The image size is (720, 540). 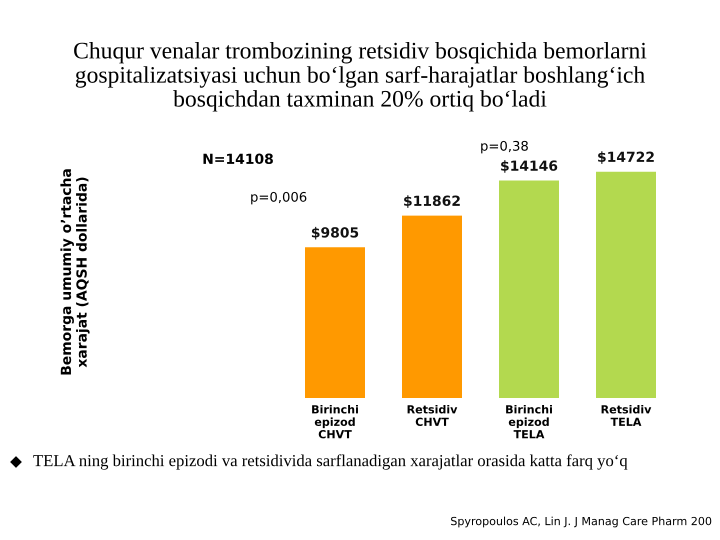 I want to click on text: Spyropoulos AC, Lin J. J Manag Care Pharm 200, so click(x=581, y=522).